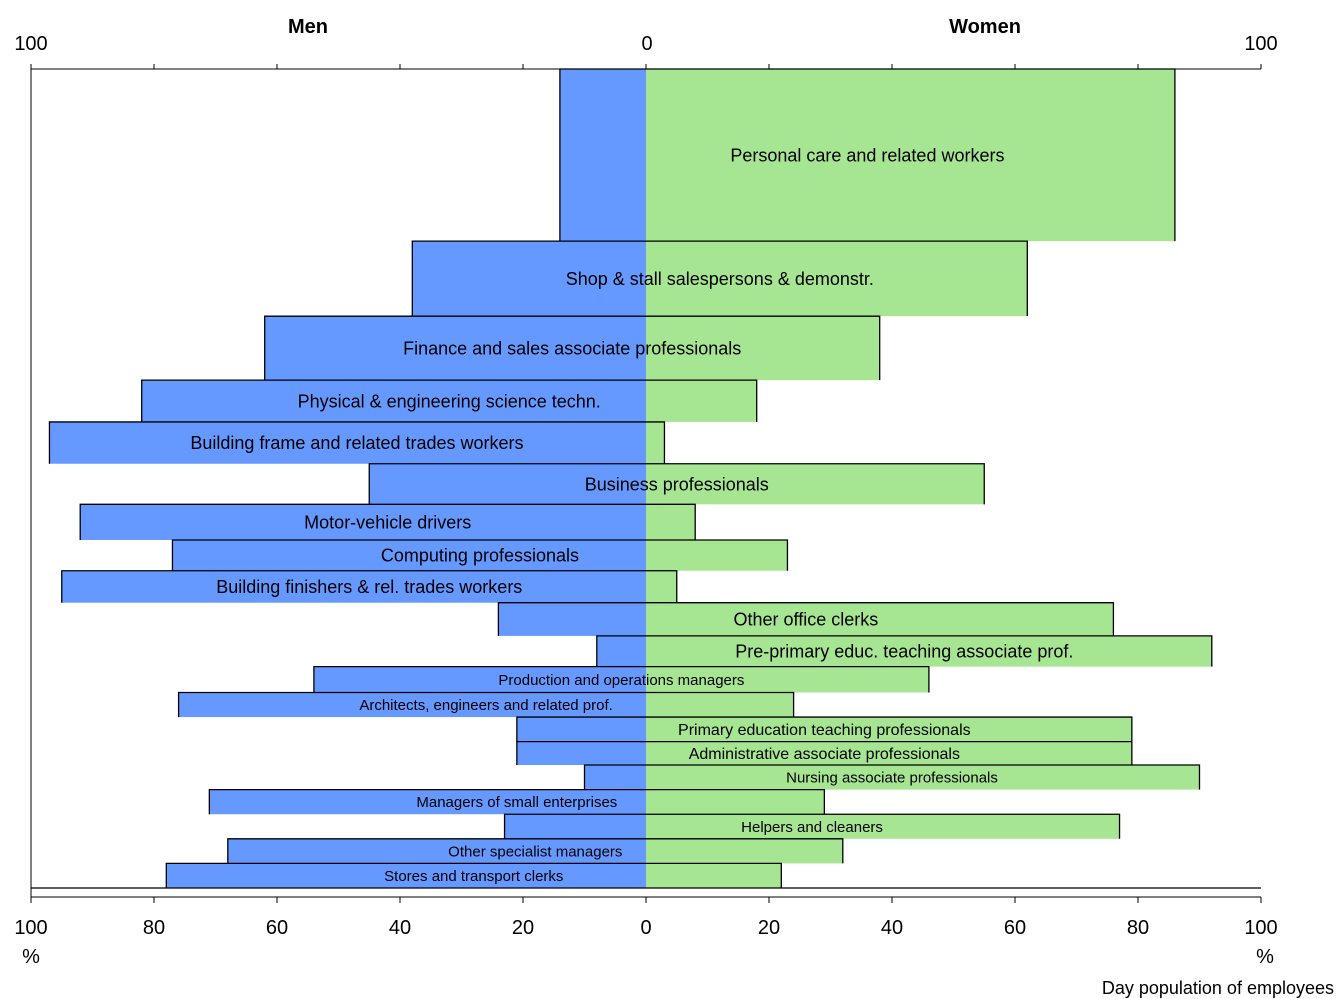 The width and height of the screenshot is (1338, 999). I want to click on bar-label-12: Architects, engineers and related prof., so click(485, 705).